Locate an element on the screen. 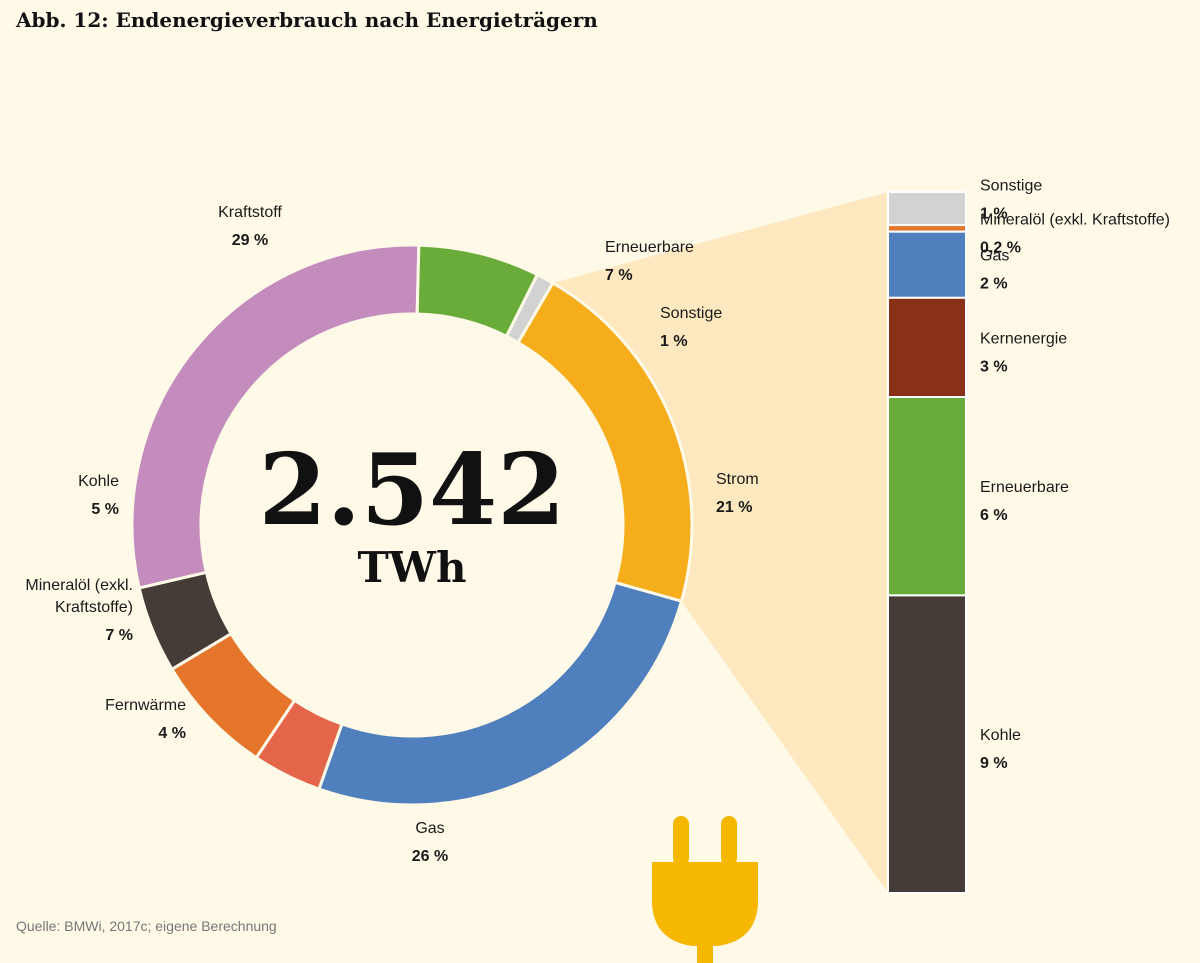  bar-value-sonstige: 1 % is located at coordinates (994, 214).